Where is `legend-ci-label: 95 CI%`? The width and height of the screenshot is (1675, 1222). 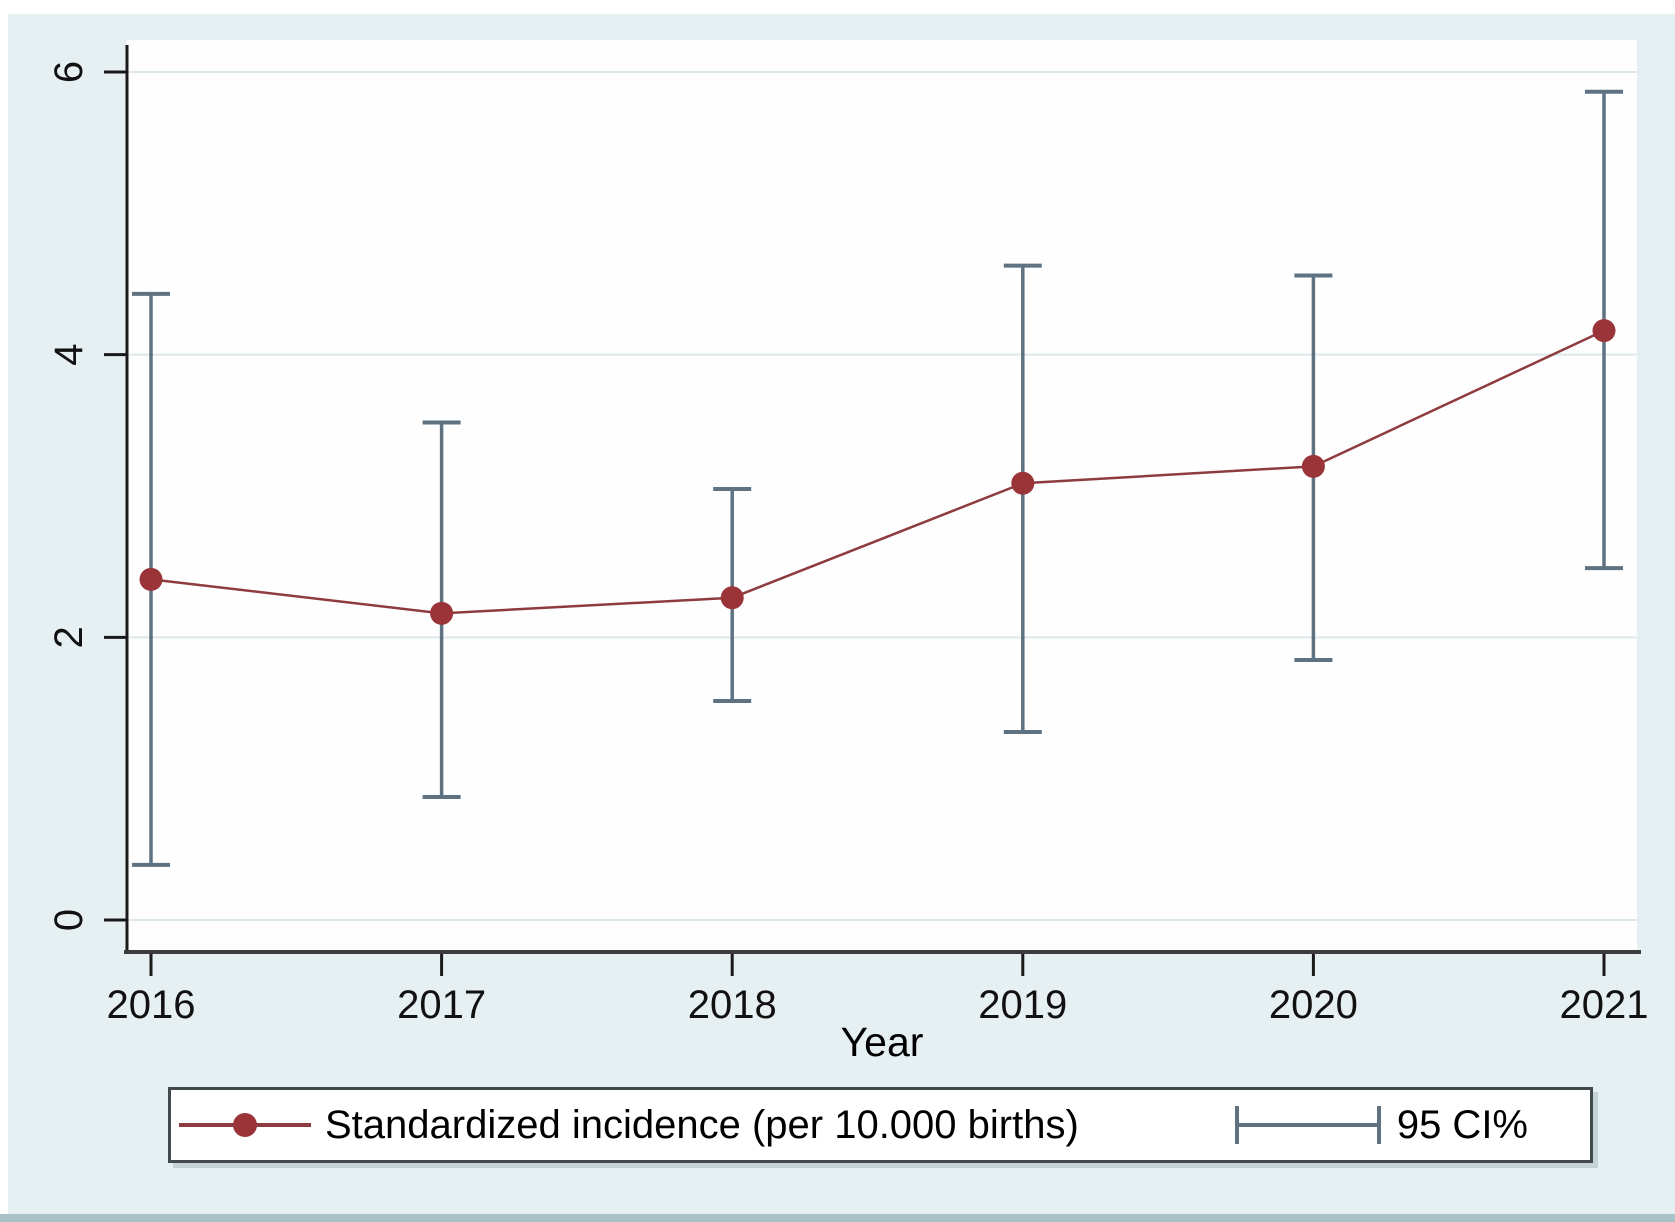 legend-ci-label: 95 CI% is located at coordinates (1462, 1124).